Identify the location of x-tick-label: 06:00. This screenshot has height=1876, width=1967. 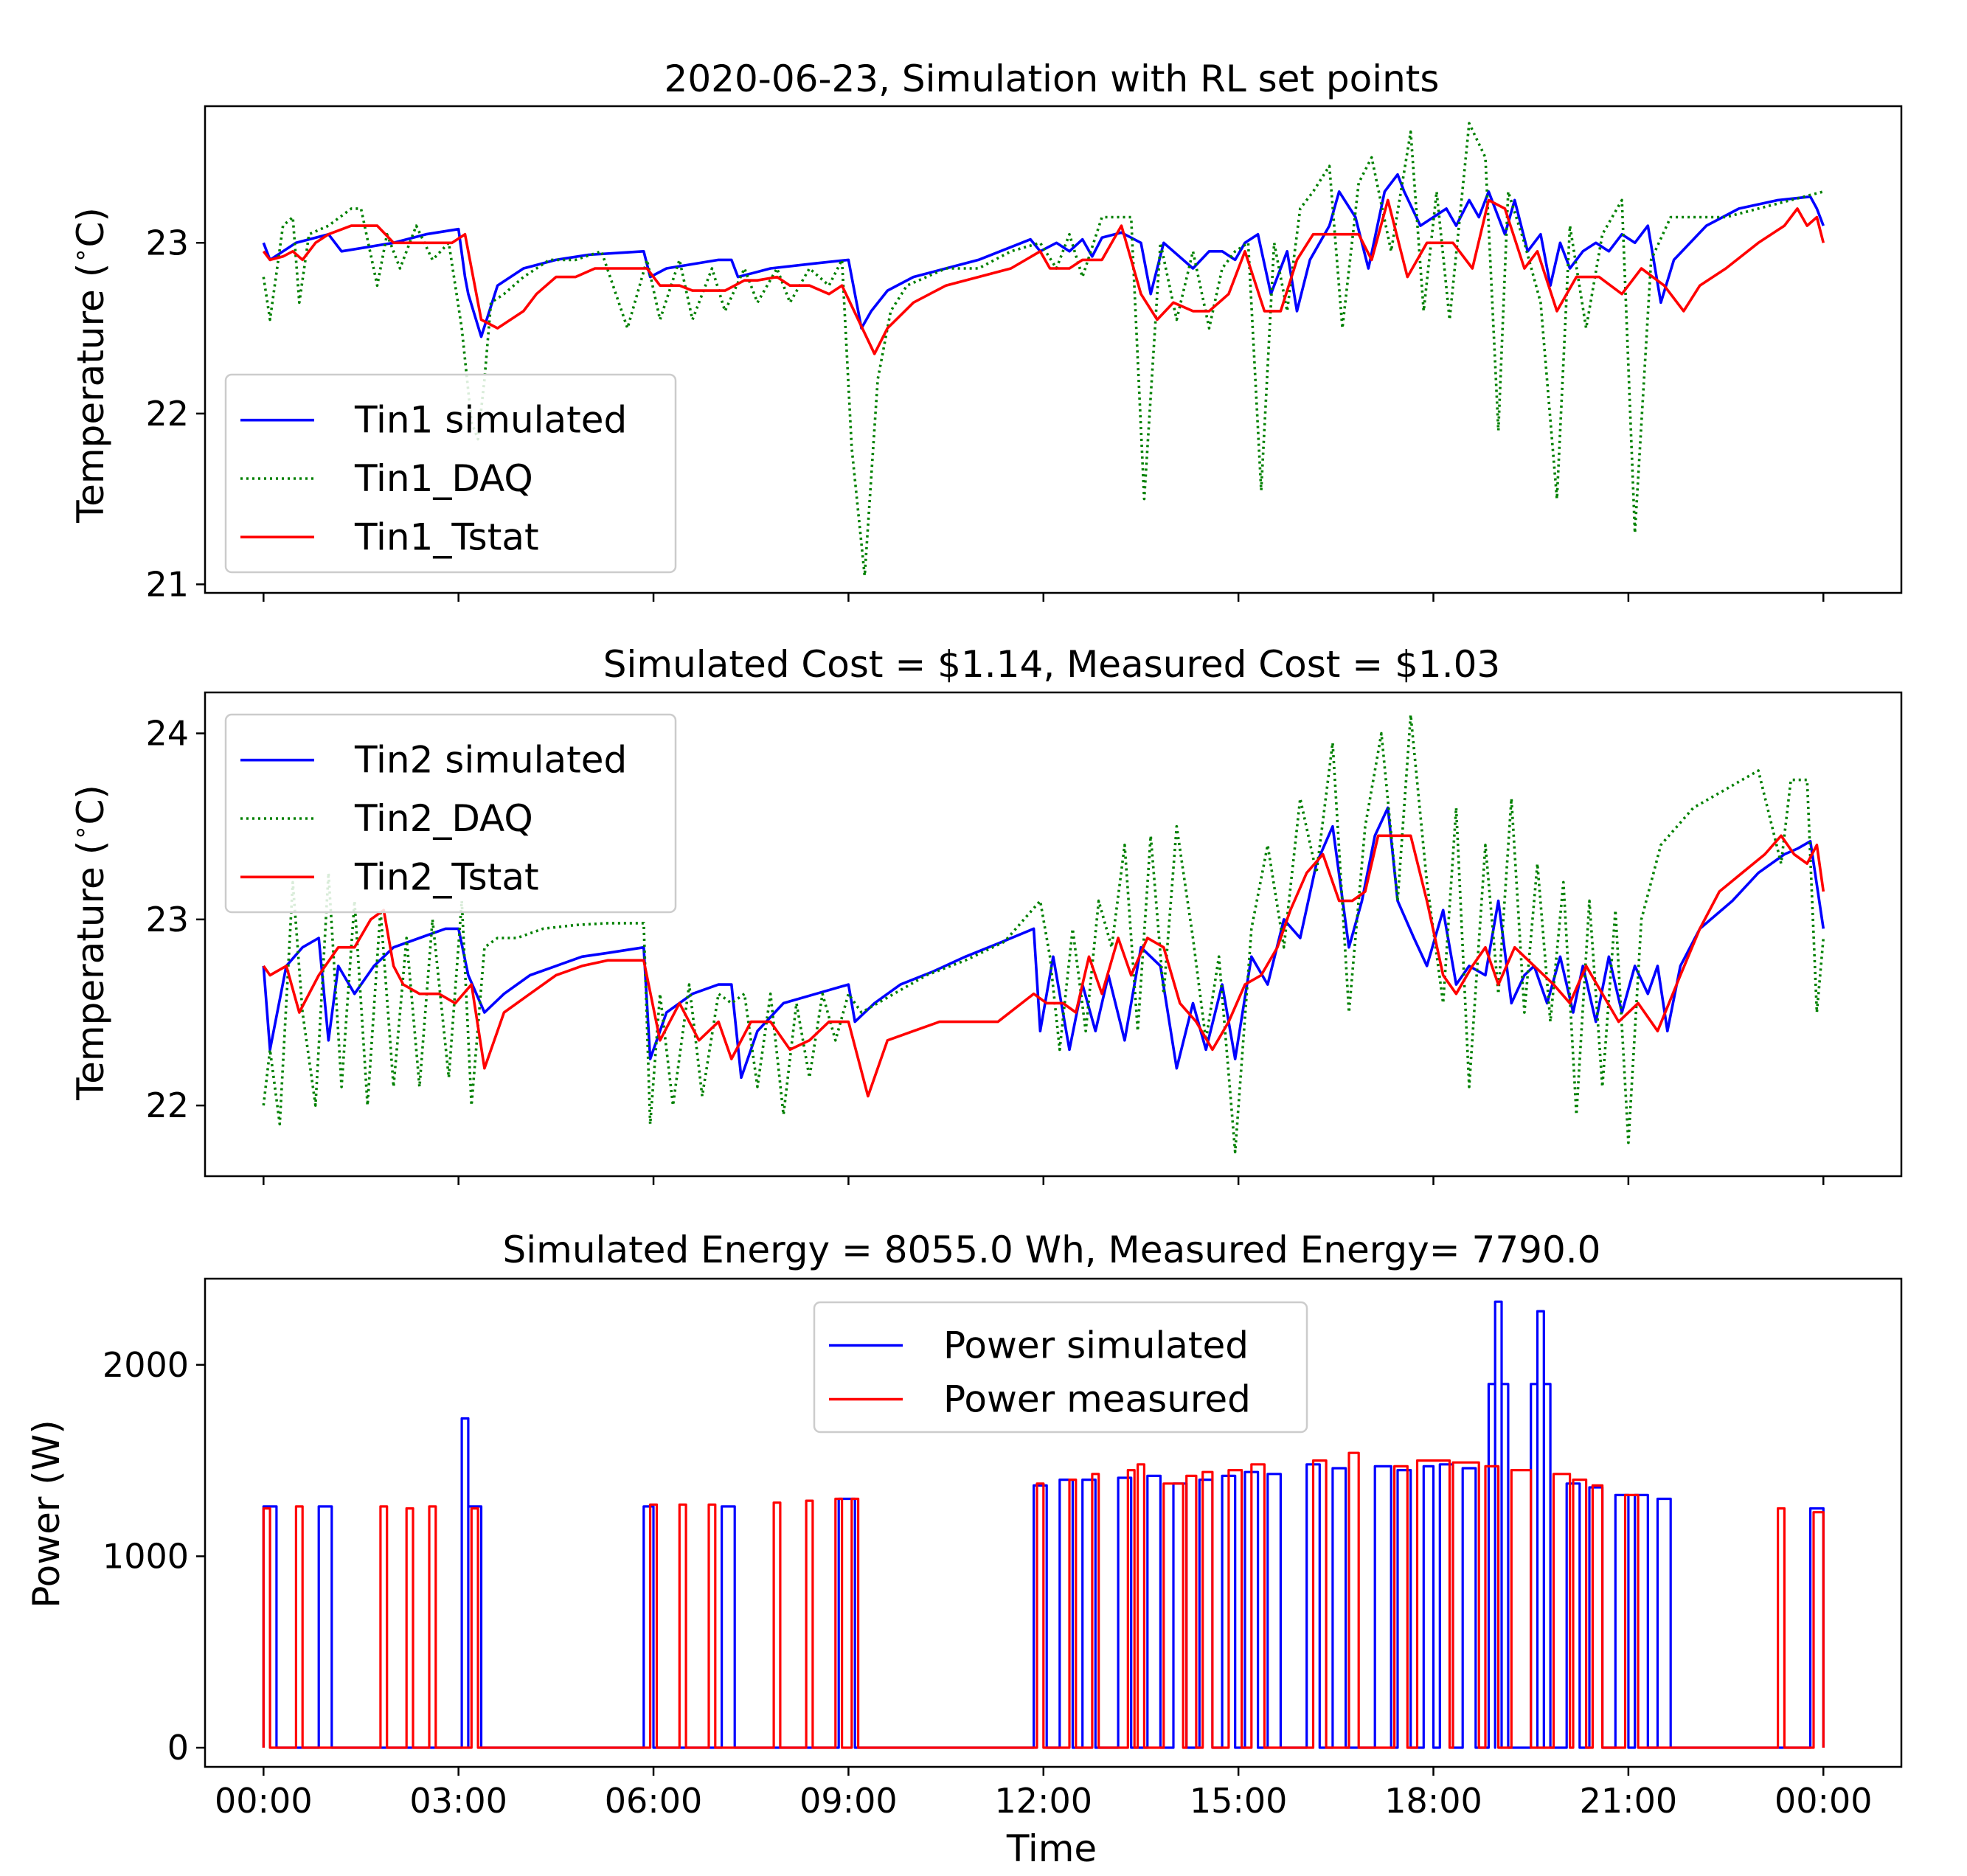
(654, 1801).